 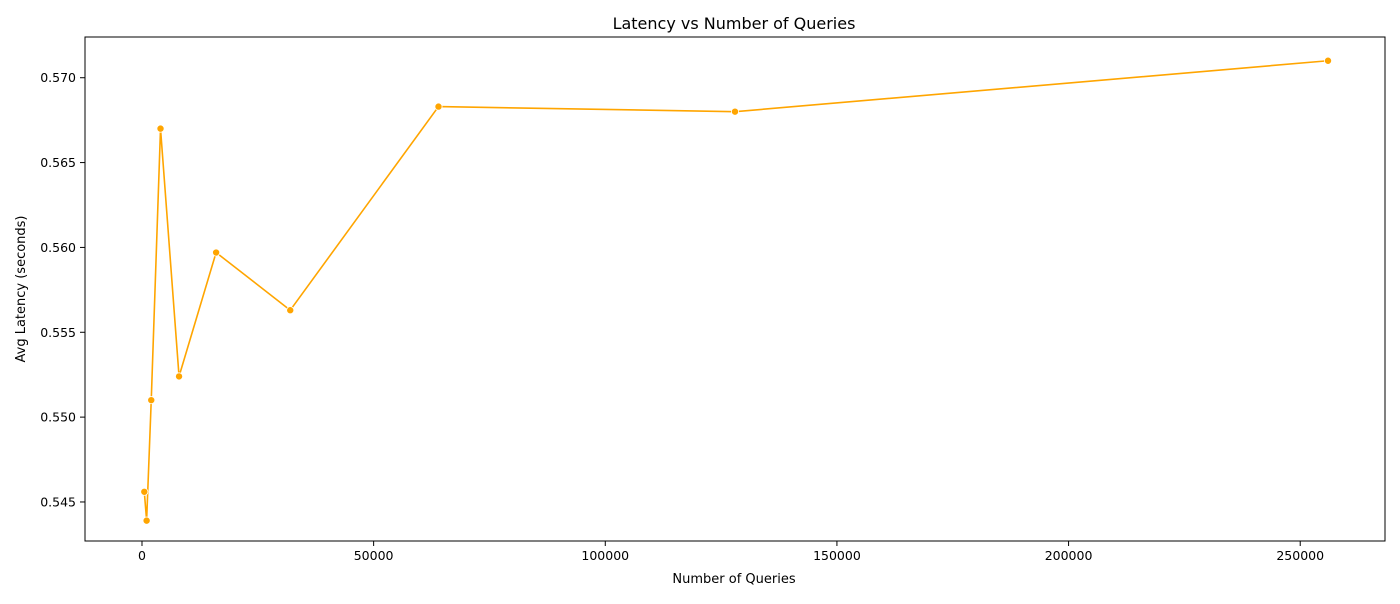 What do you see at coordinates (733, 579) in the screenshot?
I see `x-axis-label: Number of Queries` at bounding box center [733, 579].